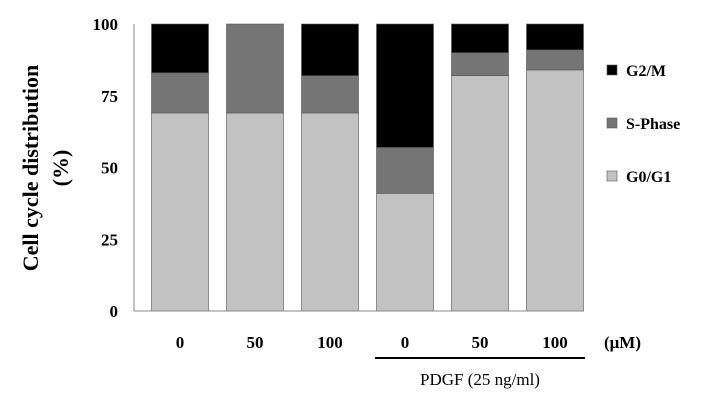 This screenshot has width=713, height=394. What do you see at coordinates (480, 379) in the screenshot?
I see `pdgf-group-label: PDGF (25 ng/ml)` at bounding box center [480, 379].